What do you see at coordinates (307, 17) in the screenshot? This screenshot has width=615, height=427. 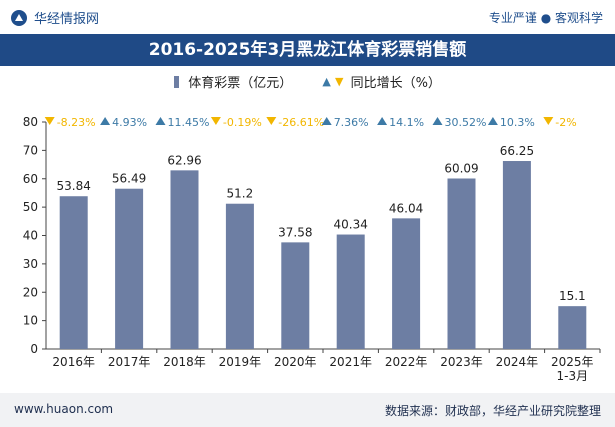 I see `top-bar: 华经情报网 专业严谨 ● 客观科学` at bounding box center [307, 17].